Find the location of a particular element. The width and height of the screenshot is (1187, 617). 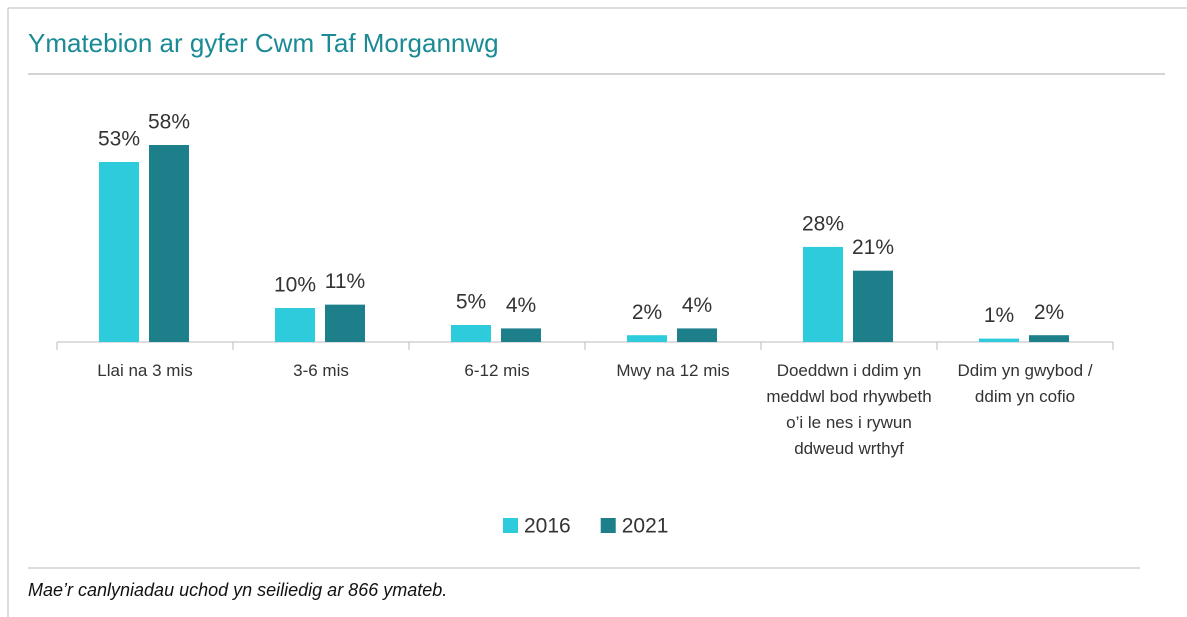

value-label: 10% is located at coordinates (295, 285).